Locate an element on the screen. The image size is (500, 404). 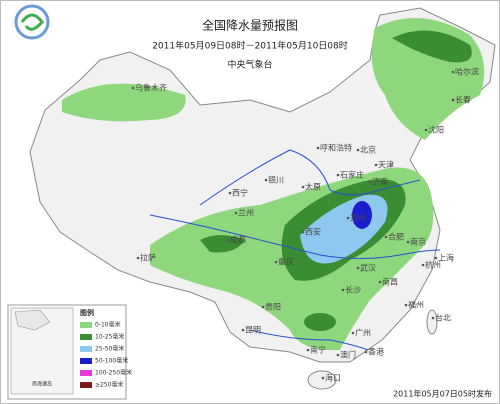
taiwan is located at coordinates (432, 322).